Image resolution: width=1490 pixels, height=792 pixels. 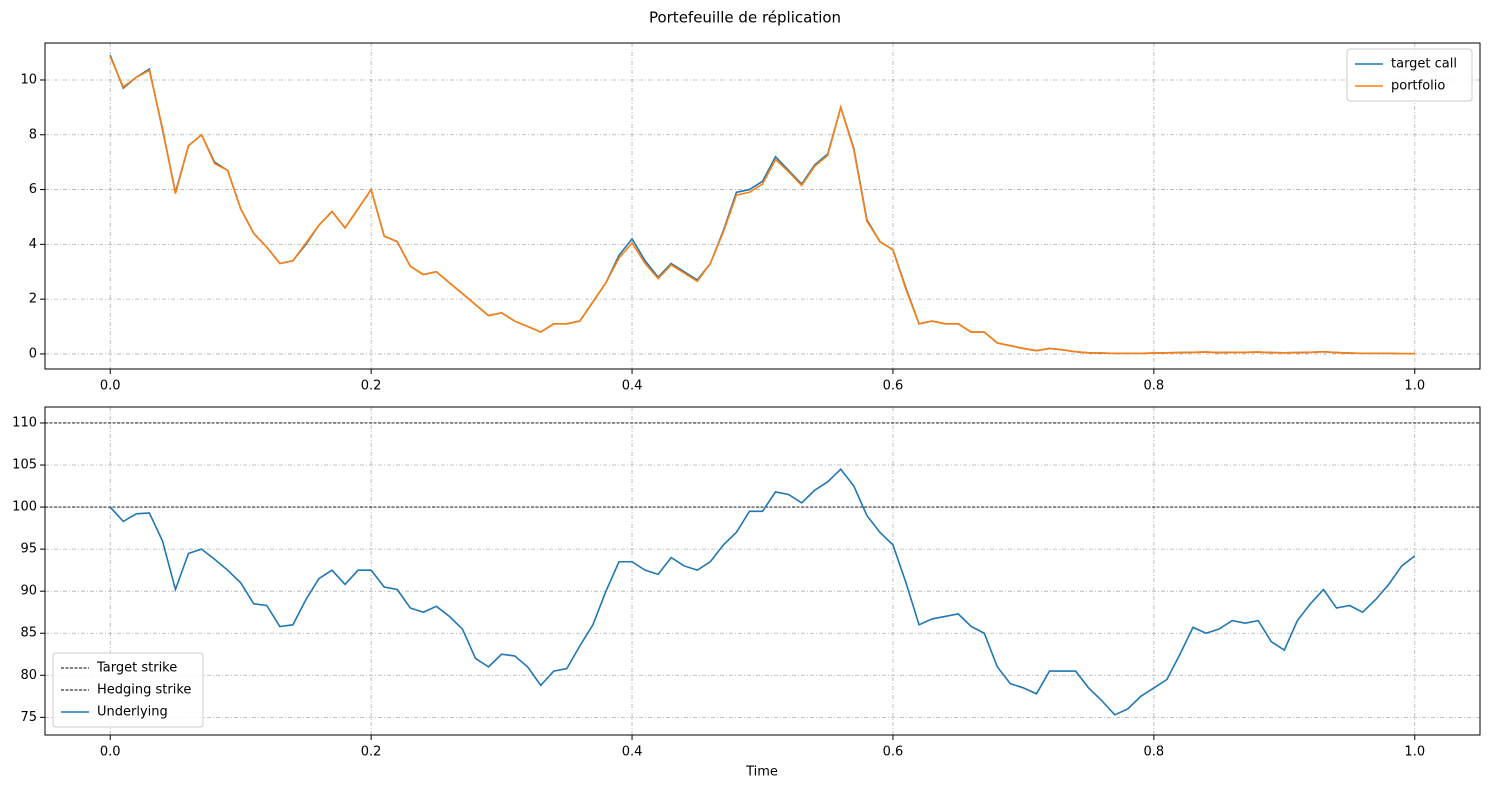 I want to click on y-tick-label: 2, so click(x=33, y=299).